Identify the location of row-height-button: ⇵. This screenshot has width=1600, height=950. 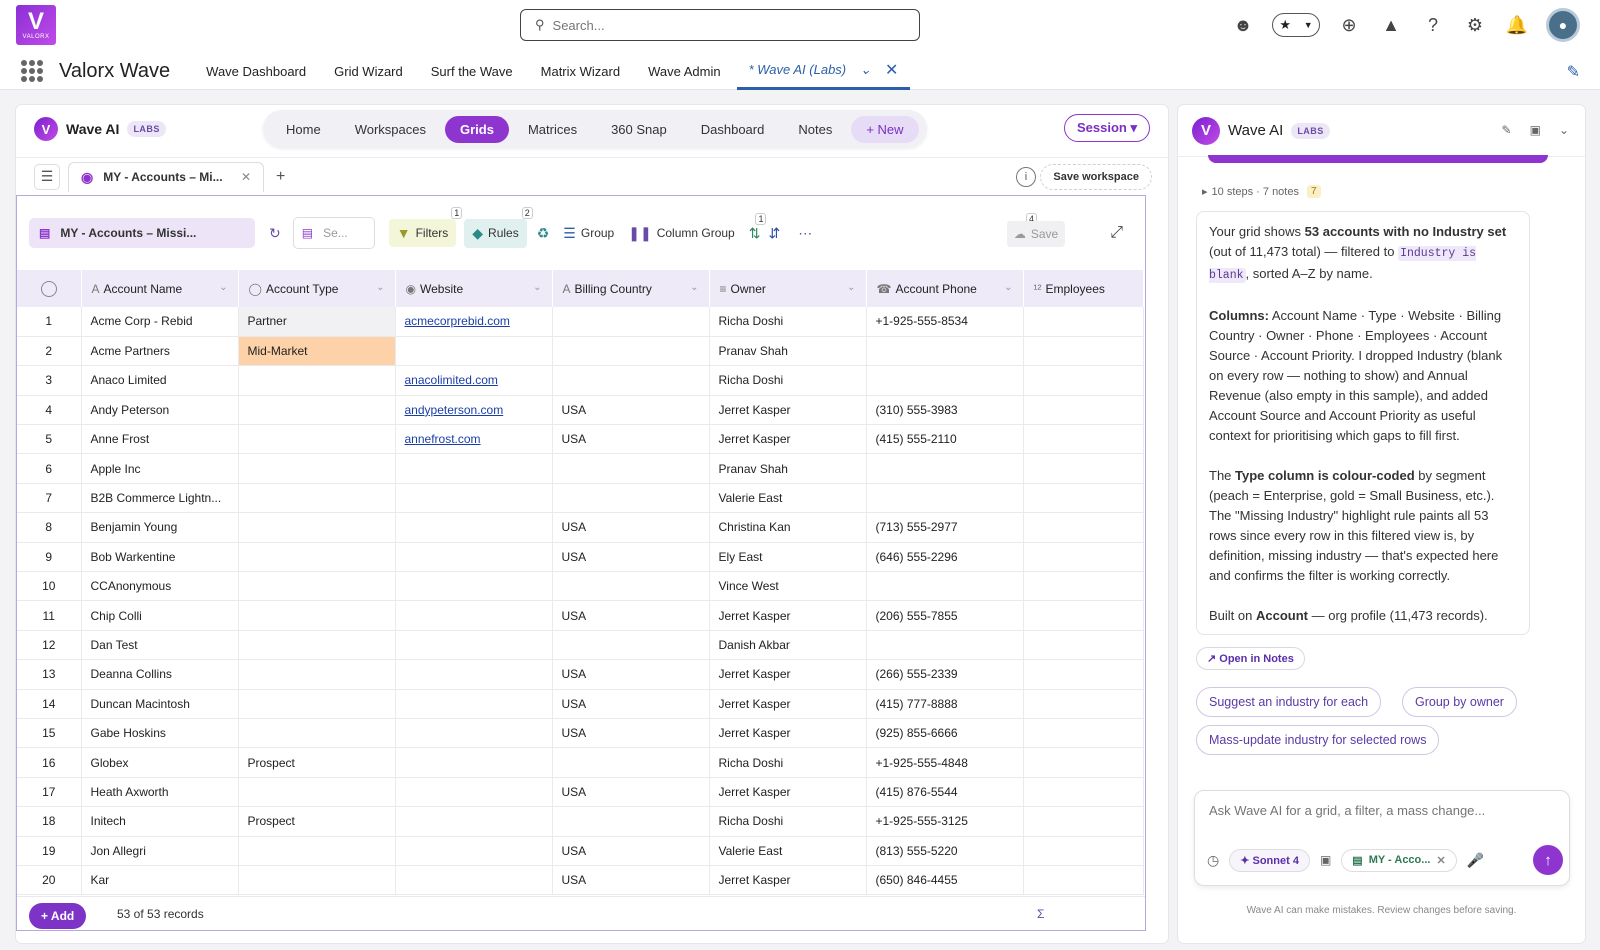
(774, 233).